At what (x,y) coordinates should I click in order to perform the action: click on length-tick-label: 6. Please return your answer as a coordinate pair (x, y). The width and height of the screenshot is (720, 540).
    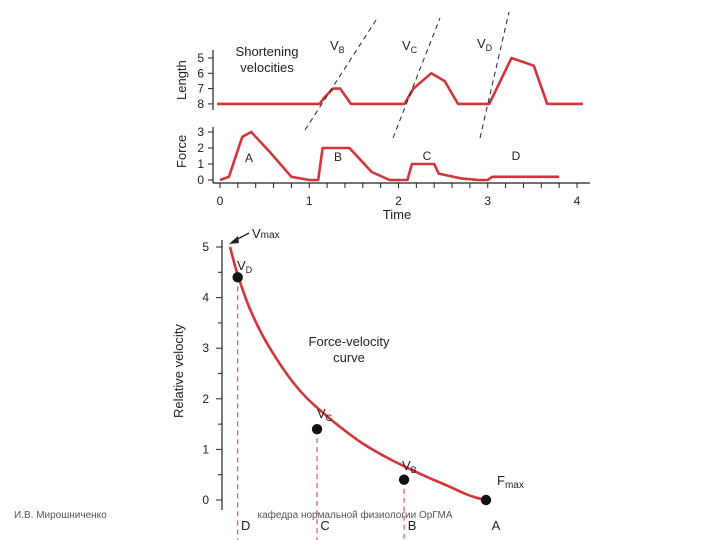
    Looking at the image, I should click on (200, 73).